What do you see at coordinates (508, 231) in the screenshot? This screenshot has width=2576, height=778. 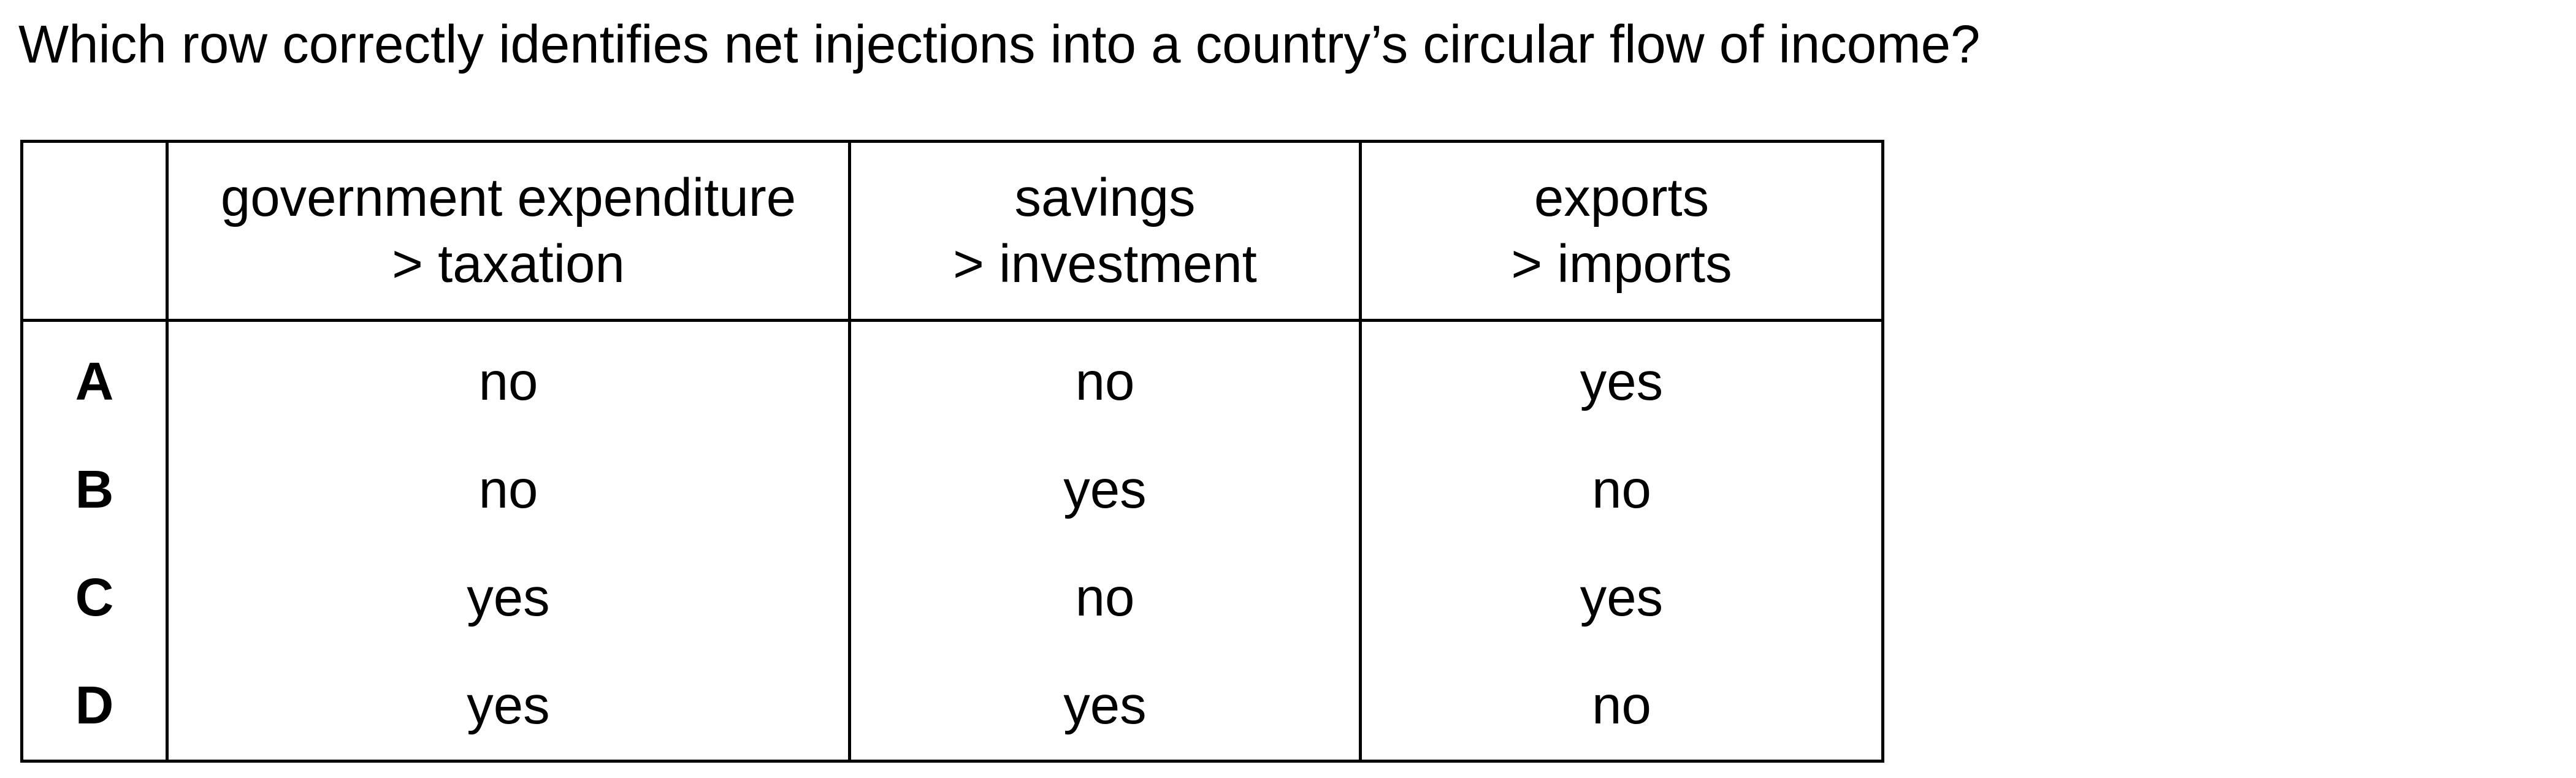 I see `header-government-expenditure: government expenditure > taxation` at bounding box center [508, 231].